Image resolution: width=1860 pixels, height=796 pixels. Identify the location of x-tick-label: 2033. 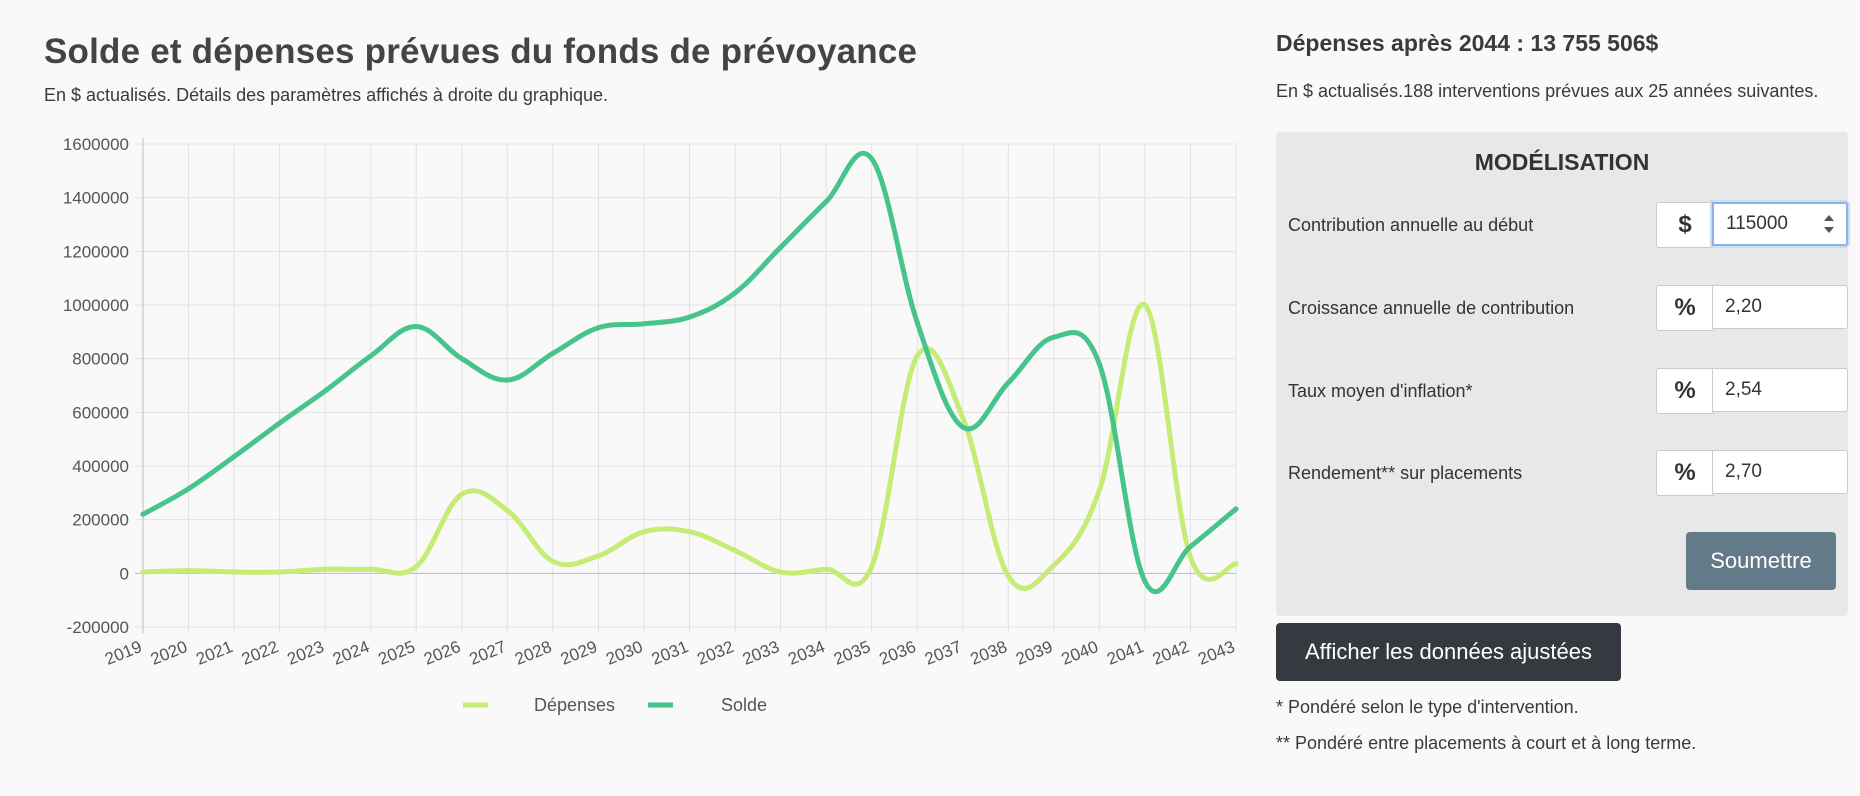
(761, 653).